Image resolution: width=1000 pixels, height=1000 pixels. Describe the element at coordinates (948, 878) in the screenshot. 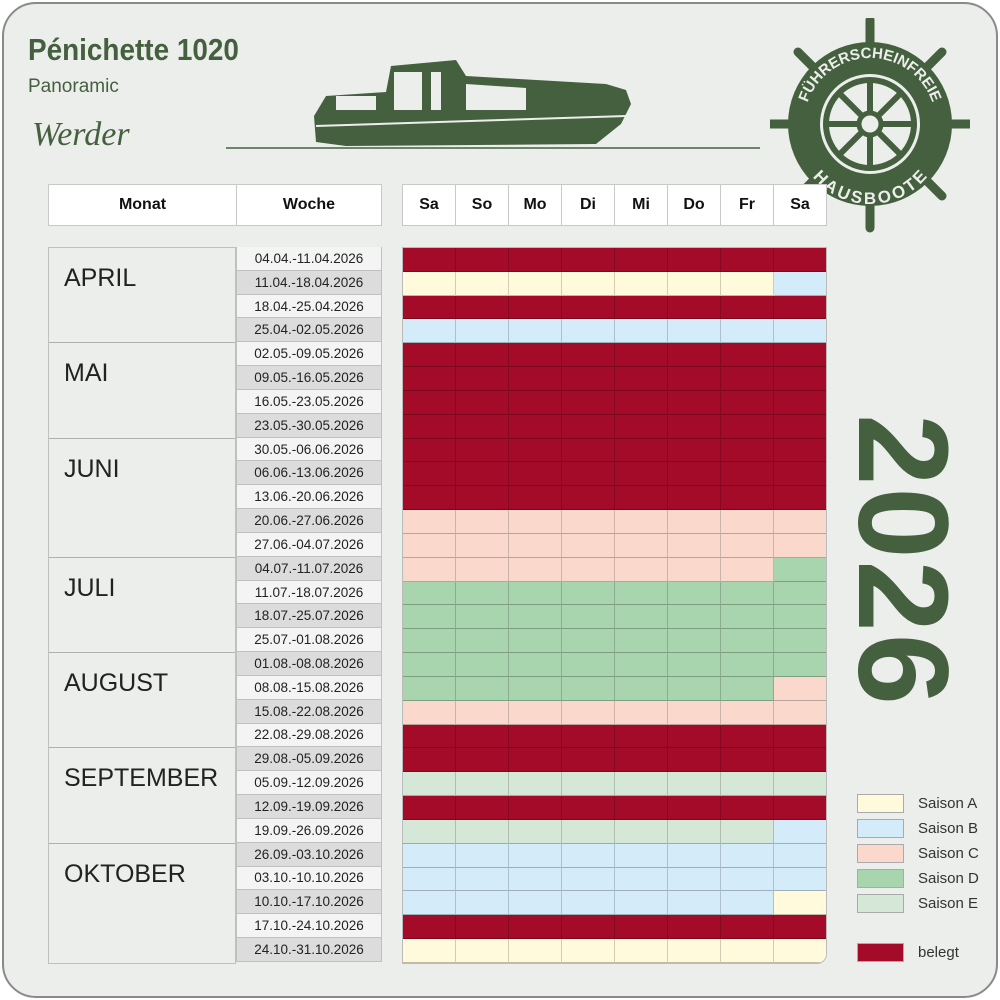

I see `legend-label: Saison D` at that location.